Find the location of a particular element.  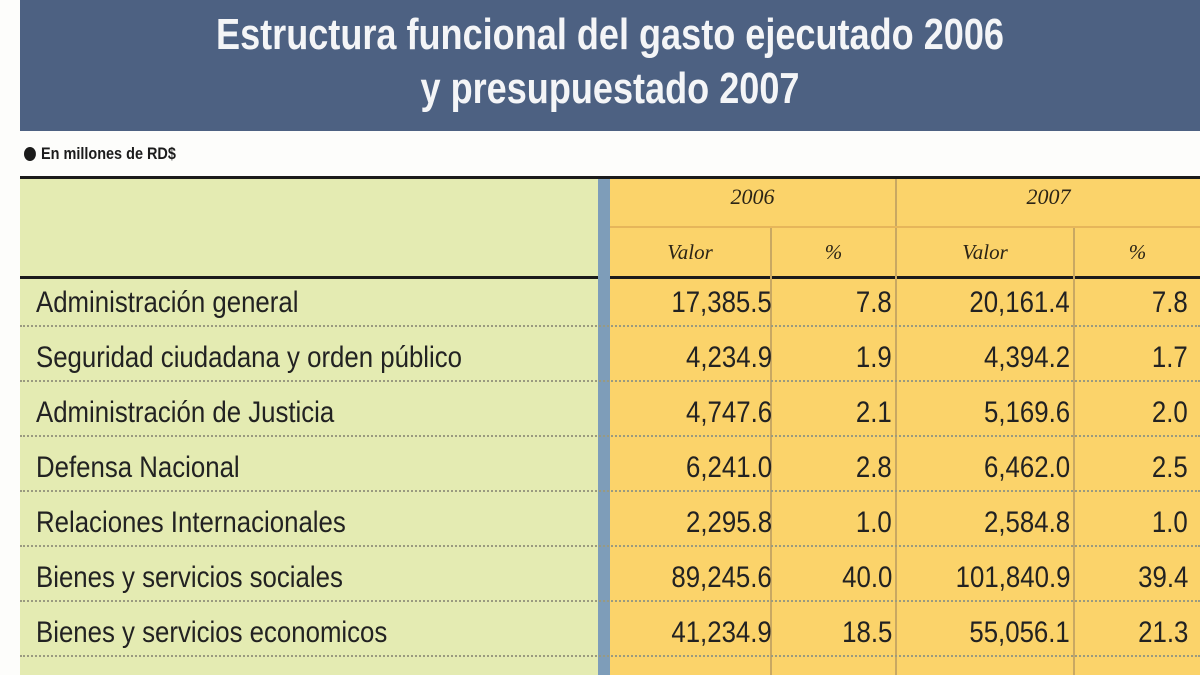

subheader-divider is located at coordinates (905, 227).